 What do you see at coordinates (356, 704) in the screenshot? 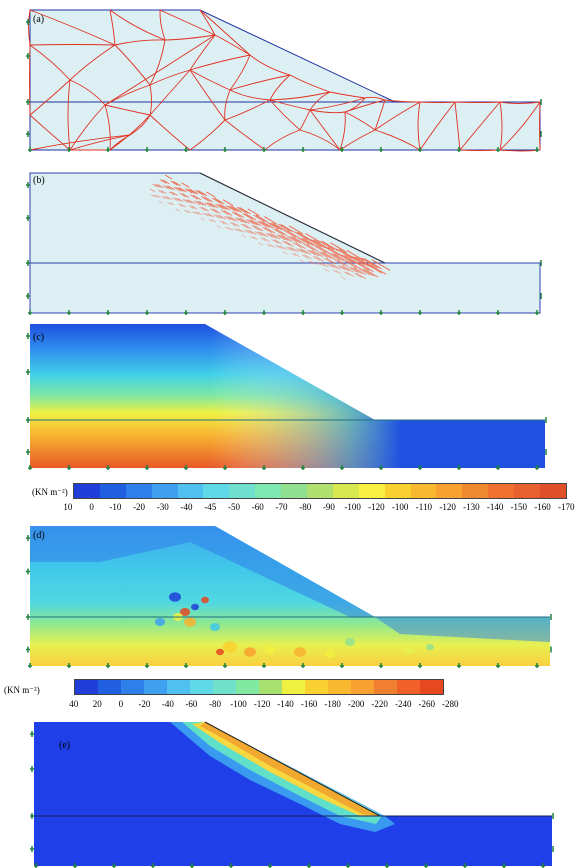
I see `colorbar-tick-label: -200` at bounding box center [356, 704].